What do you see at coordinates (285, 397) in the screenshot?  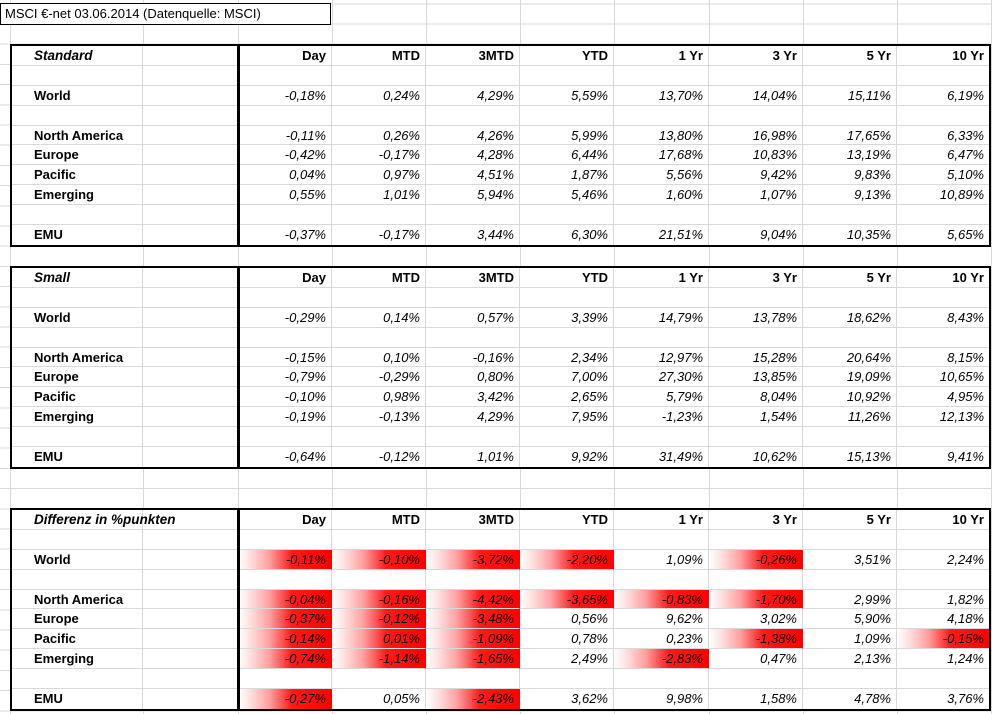 I see `value-cell: -0,10%` at bounding box center [285, 397].